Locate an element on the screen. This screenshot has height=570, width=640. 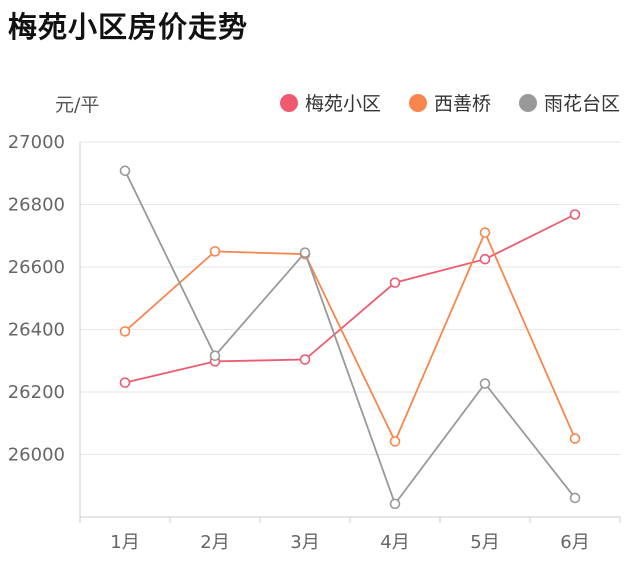
x-tick-label: 4月 is located at coordinates (394, 542).